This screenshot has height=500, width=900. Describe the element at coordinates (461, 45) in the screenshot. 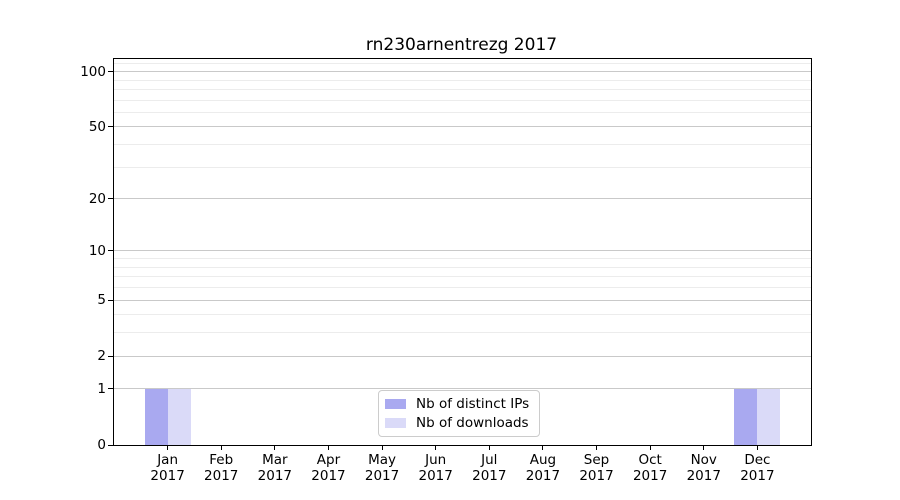

I see `chart-title: rn230arnentrezg 2017` at that location.